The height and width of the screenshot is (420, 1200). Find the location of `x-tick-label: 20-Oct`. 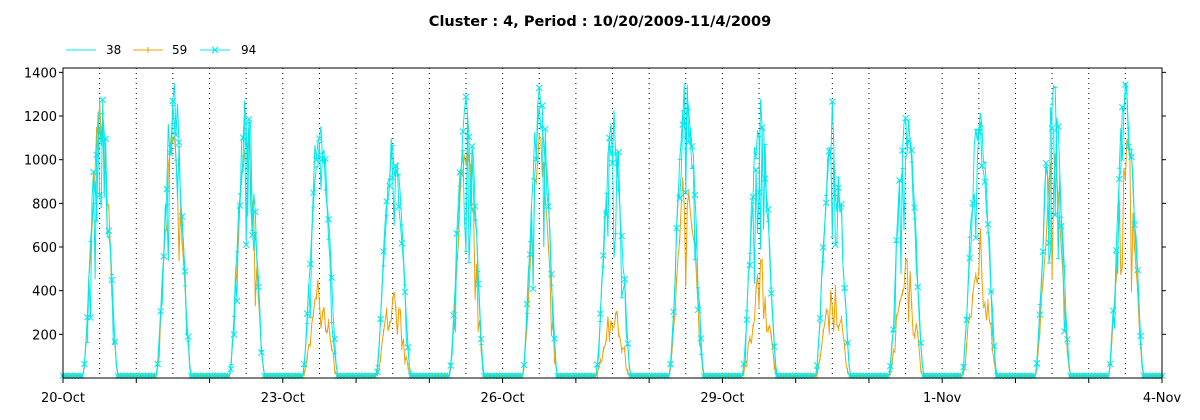

x-tick-label: 20-Oct is located at coordinates (63, 398).